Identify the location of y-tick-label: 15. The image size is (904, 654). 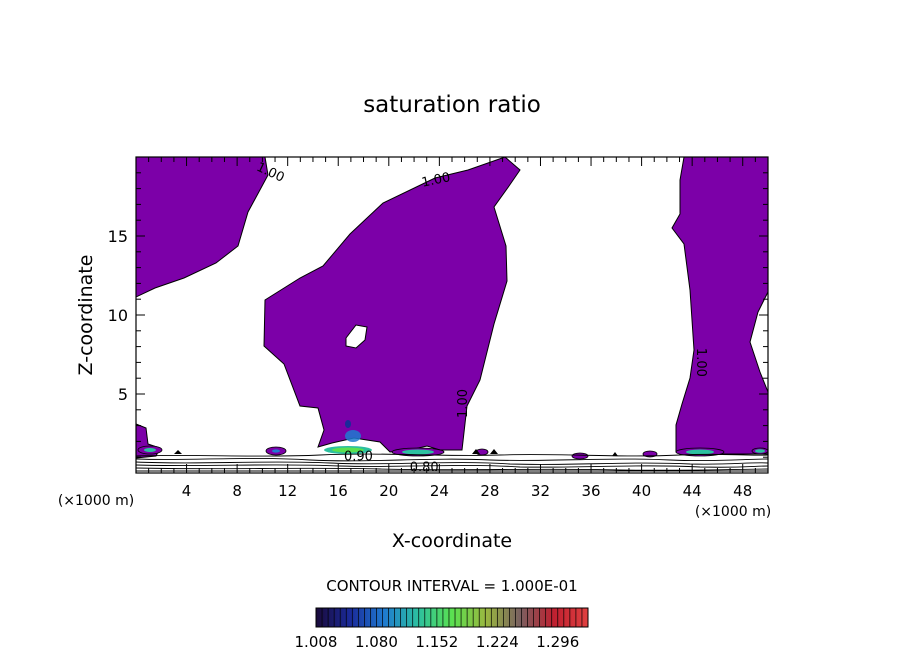
(118, 236).